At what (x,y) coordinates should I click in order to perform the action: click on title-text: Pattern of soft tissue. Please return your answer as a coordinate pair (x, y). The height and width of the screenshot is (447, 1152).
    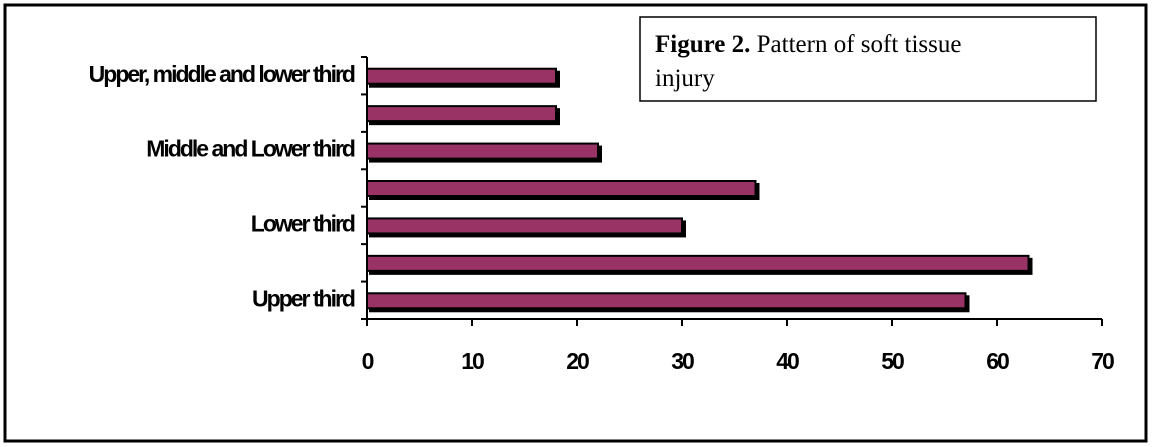
    Looking at the image, I should click on (859, 44).